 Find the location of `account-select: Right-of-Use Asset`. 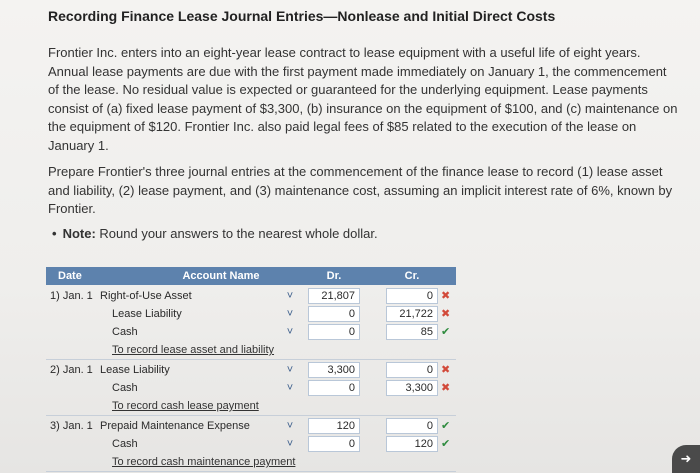

account-select: Right-of-Use Asset is located at coordinates (146, 296).